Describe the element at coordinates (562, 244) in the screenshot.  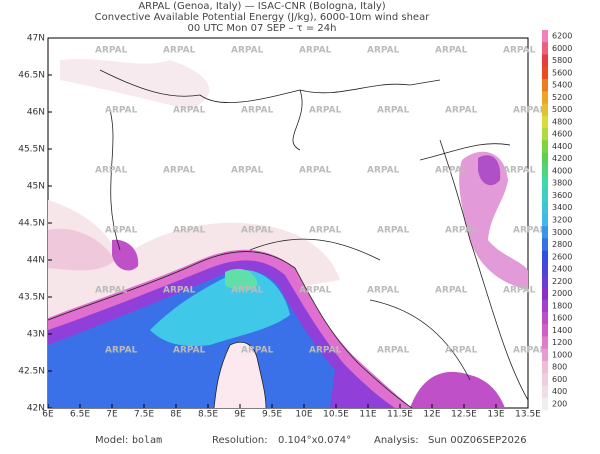
I see `colorbar-label: 2800` at that location.